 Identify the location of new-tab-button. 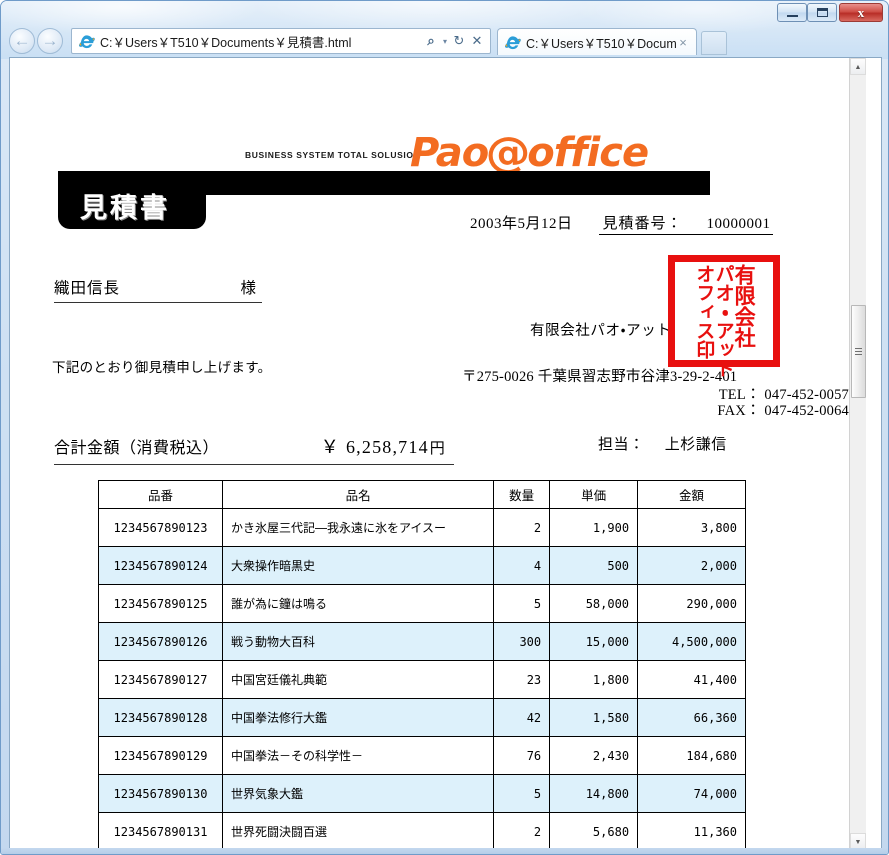
(714, 43).